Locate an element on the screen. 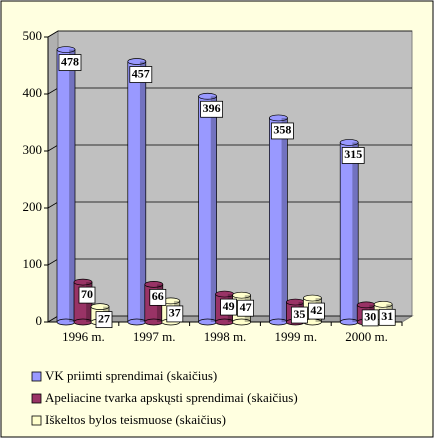  data-label: 37 is located at coordinates (175, 313).